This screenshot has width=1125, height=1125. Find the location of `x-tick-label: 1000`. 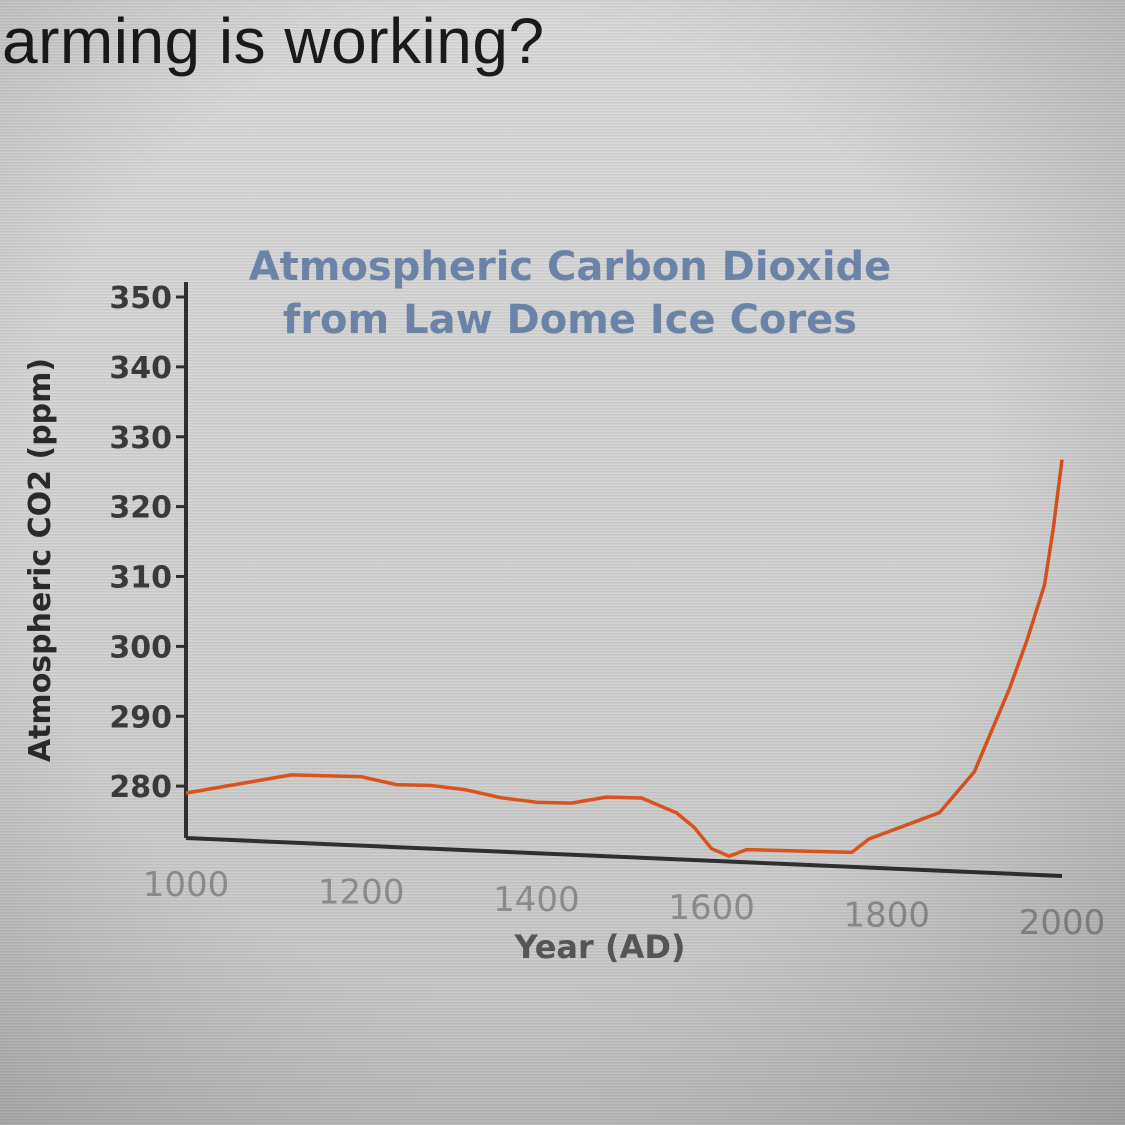

x-tick-label: 1000 is located at coordinates (186, 885).